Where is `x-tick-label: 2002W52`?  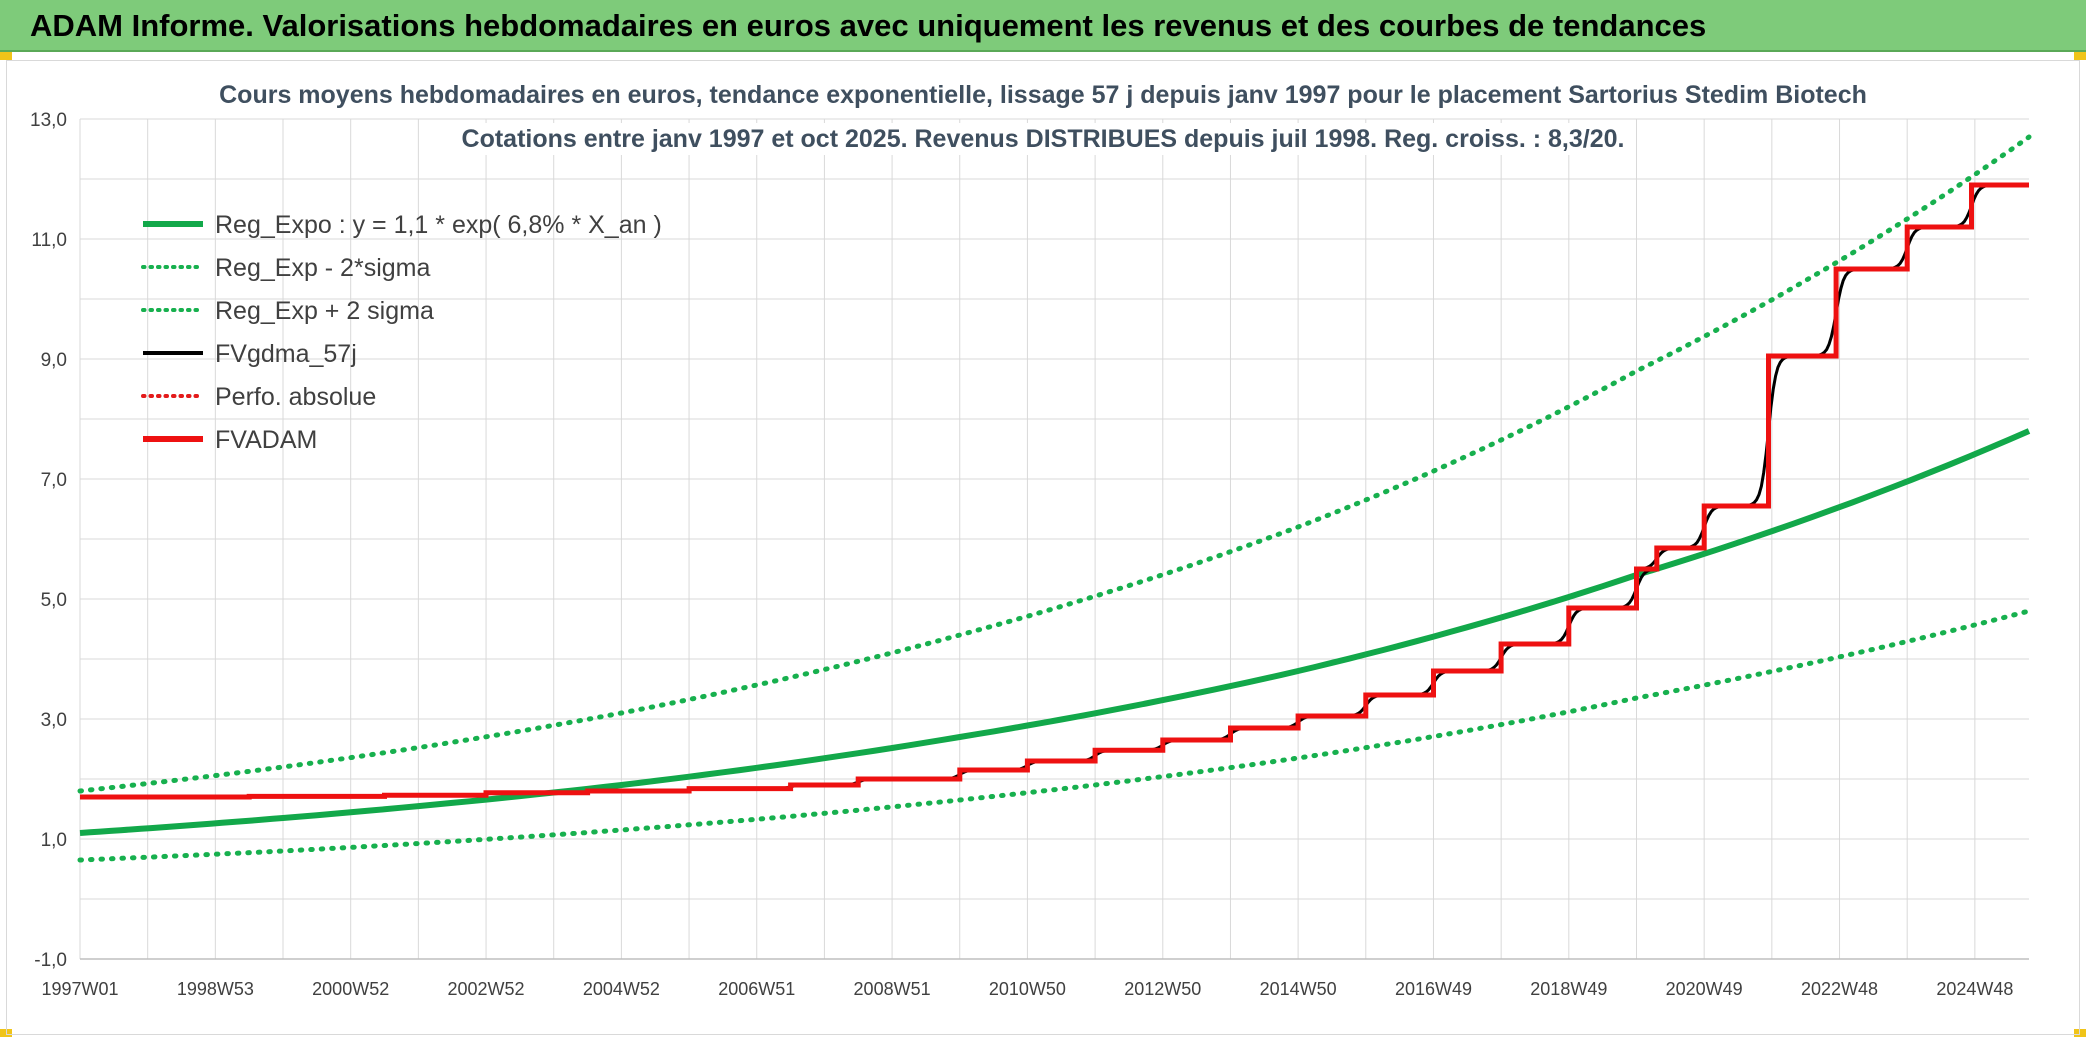 x-tick-label: 2002W52 is located at coordinates (486, 989).